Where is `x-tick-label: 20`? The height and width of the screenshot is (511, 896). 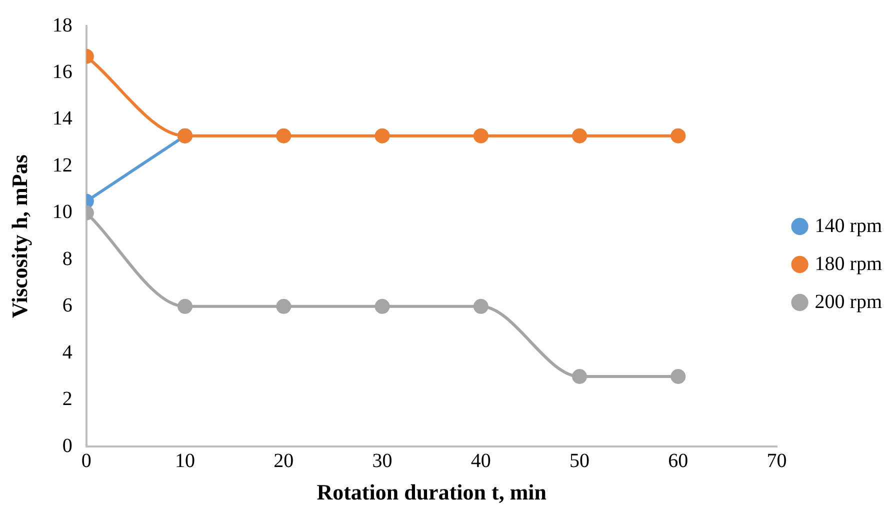 x-tick-label: 20 is located at coordinates (284, 461).